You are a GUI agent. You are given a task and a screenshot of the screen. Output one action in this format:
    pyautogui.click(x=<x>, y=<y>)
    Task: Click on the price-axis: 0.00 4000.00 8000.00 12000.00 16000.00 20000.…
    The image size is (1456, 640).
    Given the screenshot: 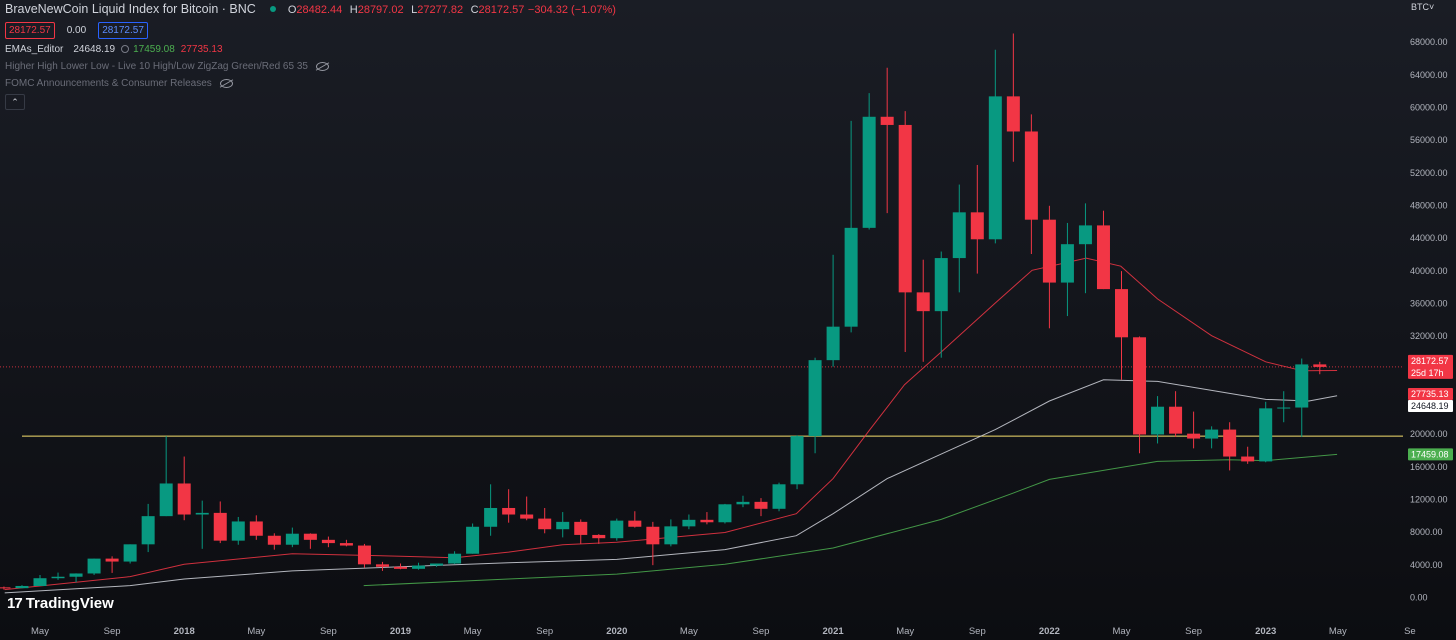 What is the action you would take?
    pyautogui.click(x=1429, y=319)
    